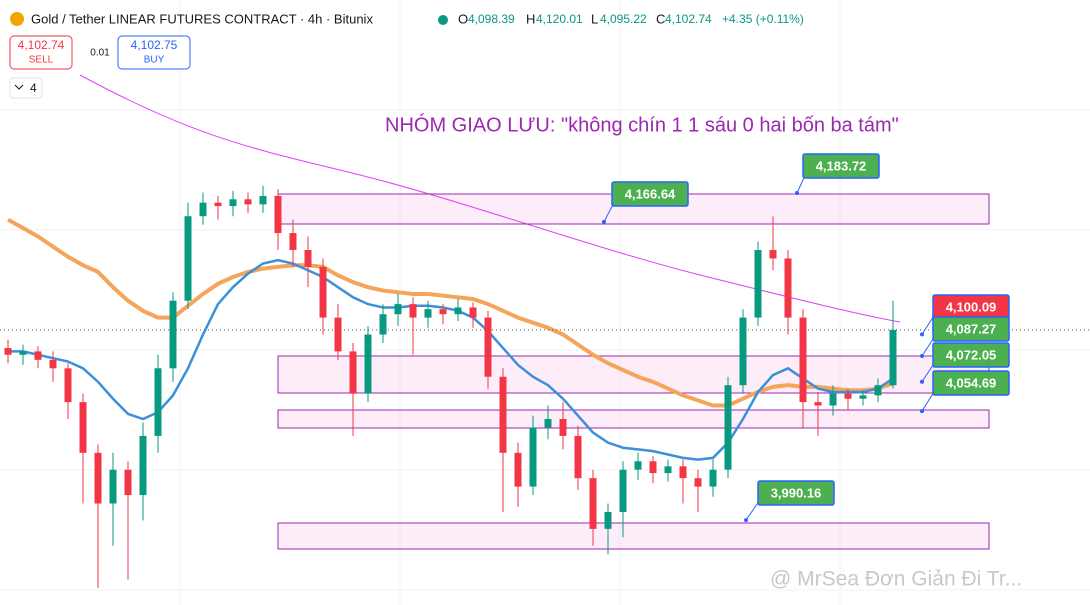  Describe the element at coordinates (623, 19) in the screenshot. I see `low: 4,095.22` at that location.